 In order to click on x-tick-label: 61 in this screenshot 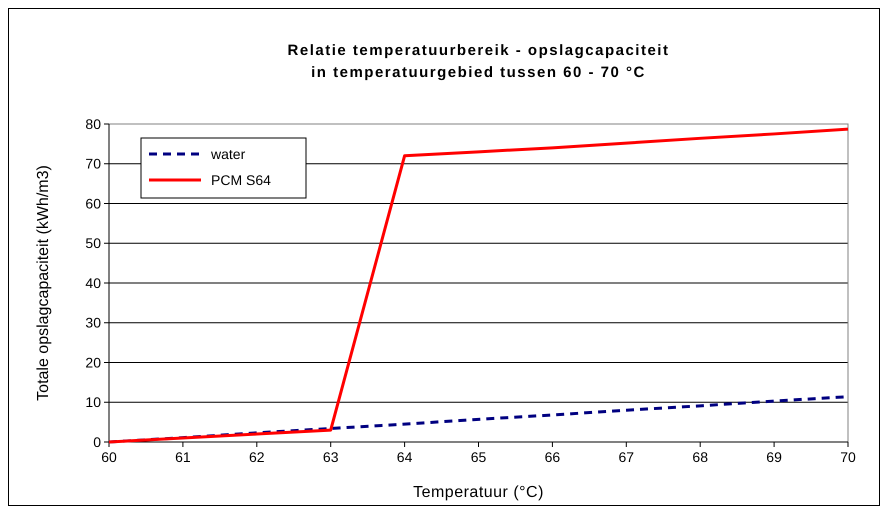, I will do `click(183, 457)`.